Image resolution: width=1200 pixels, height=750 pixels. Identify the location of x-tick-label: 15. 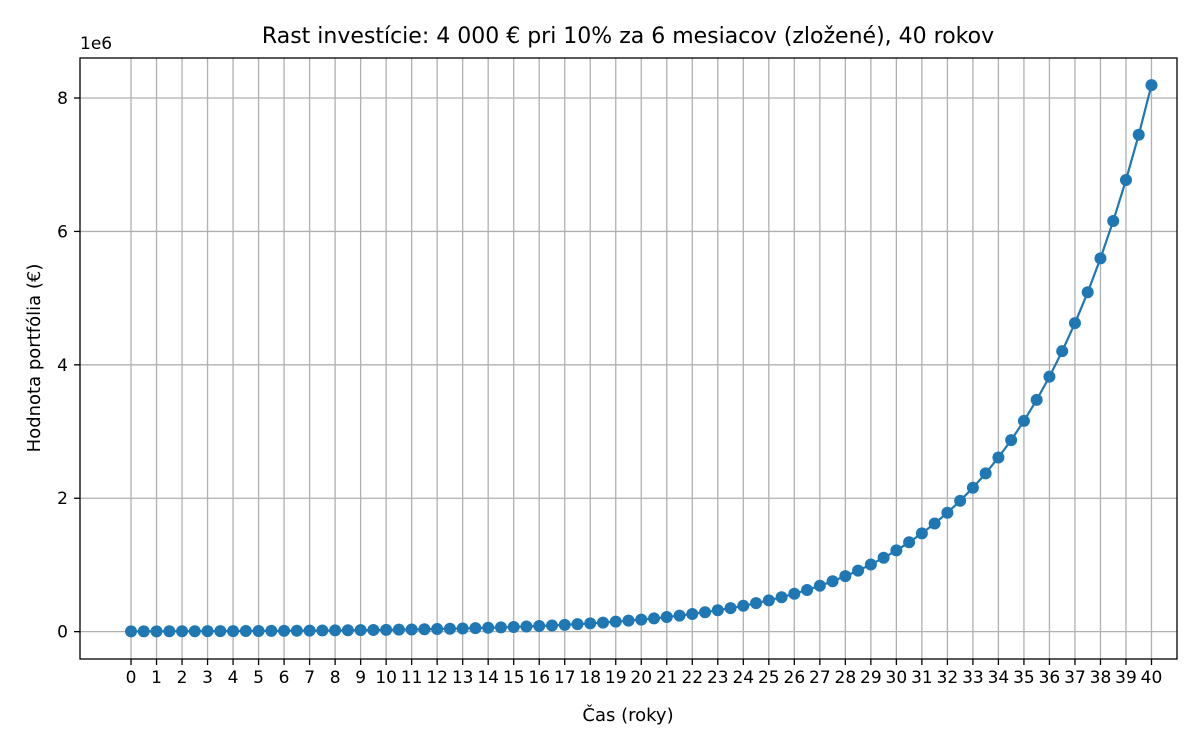
(514, 678).